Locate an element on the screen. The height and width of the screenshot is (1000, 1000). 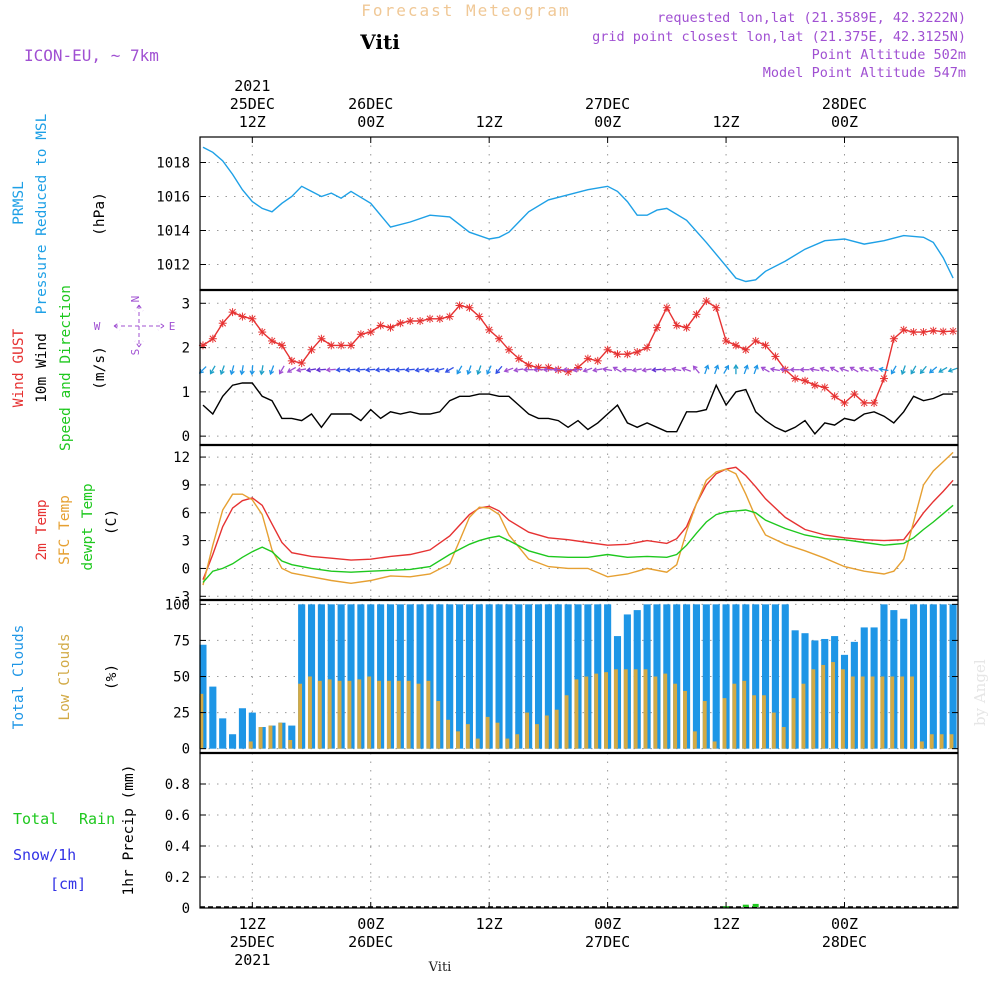
precip-snow-unit-label: [cm] is located at coordinates (68, 884).